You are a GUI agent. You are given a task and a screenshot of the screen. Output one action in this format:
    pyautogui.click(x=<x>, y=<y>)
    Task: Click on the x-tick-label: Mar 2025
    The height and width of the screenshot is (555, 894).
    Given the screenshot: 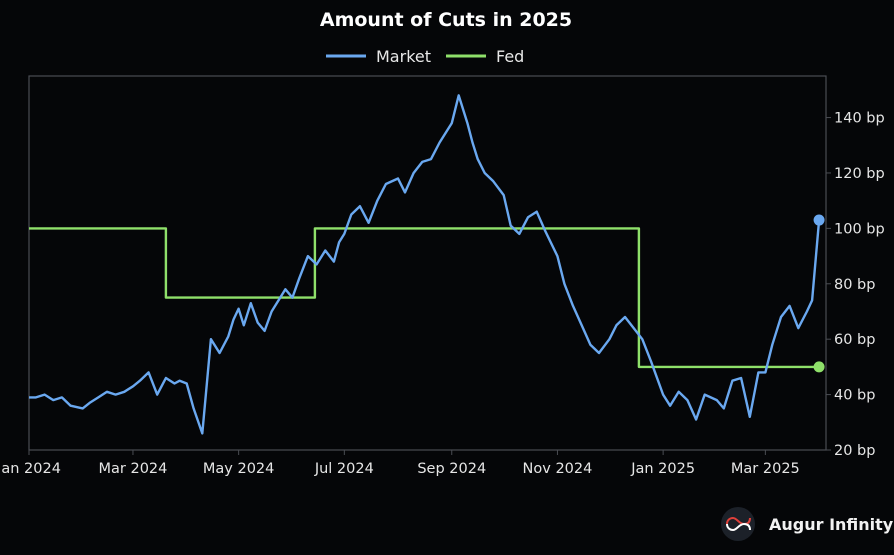 What is the action you would take?
    pyautogui.click(x=765, y=469)
    